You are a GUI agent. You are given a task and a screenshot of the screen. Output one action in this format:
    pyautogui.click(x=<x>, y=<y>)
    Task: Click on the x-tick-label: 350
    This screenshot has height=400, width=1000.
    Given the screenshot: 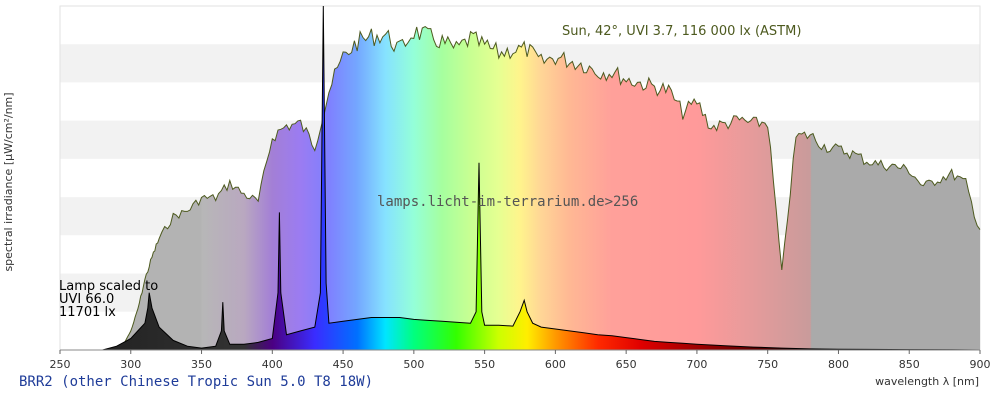 What is the action you would take?
    pyautogui.click(x=201, y=364)
    